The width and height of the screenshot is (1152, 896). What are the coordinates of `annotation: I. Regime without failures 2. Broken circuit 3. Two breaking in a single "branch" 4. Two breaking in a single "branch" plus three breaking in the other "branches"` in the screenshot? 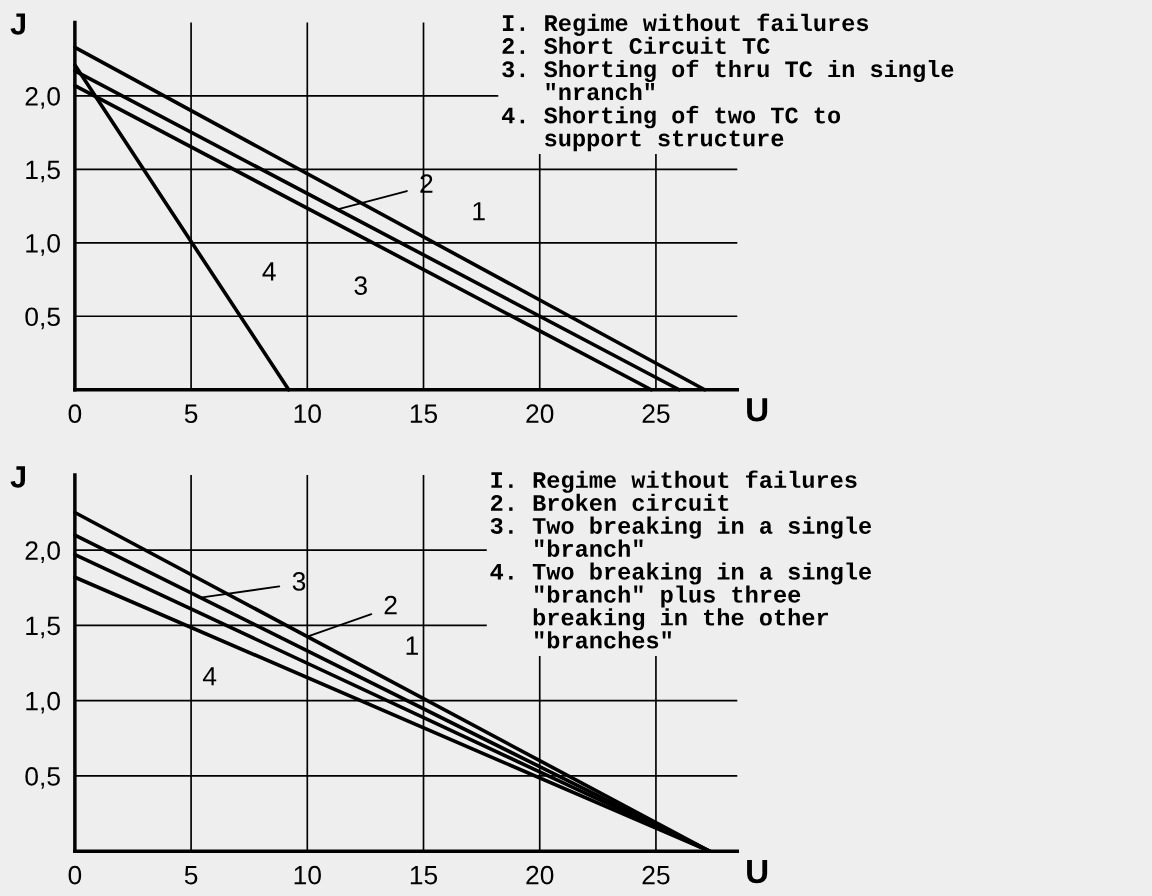 It's located at (681, 559).